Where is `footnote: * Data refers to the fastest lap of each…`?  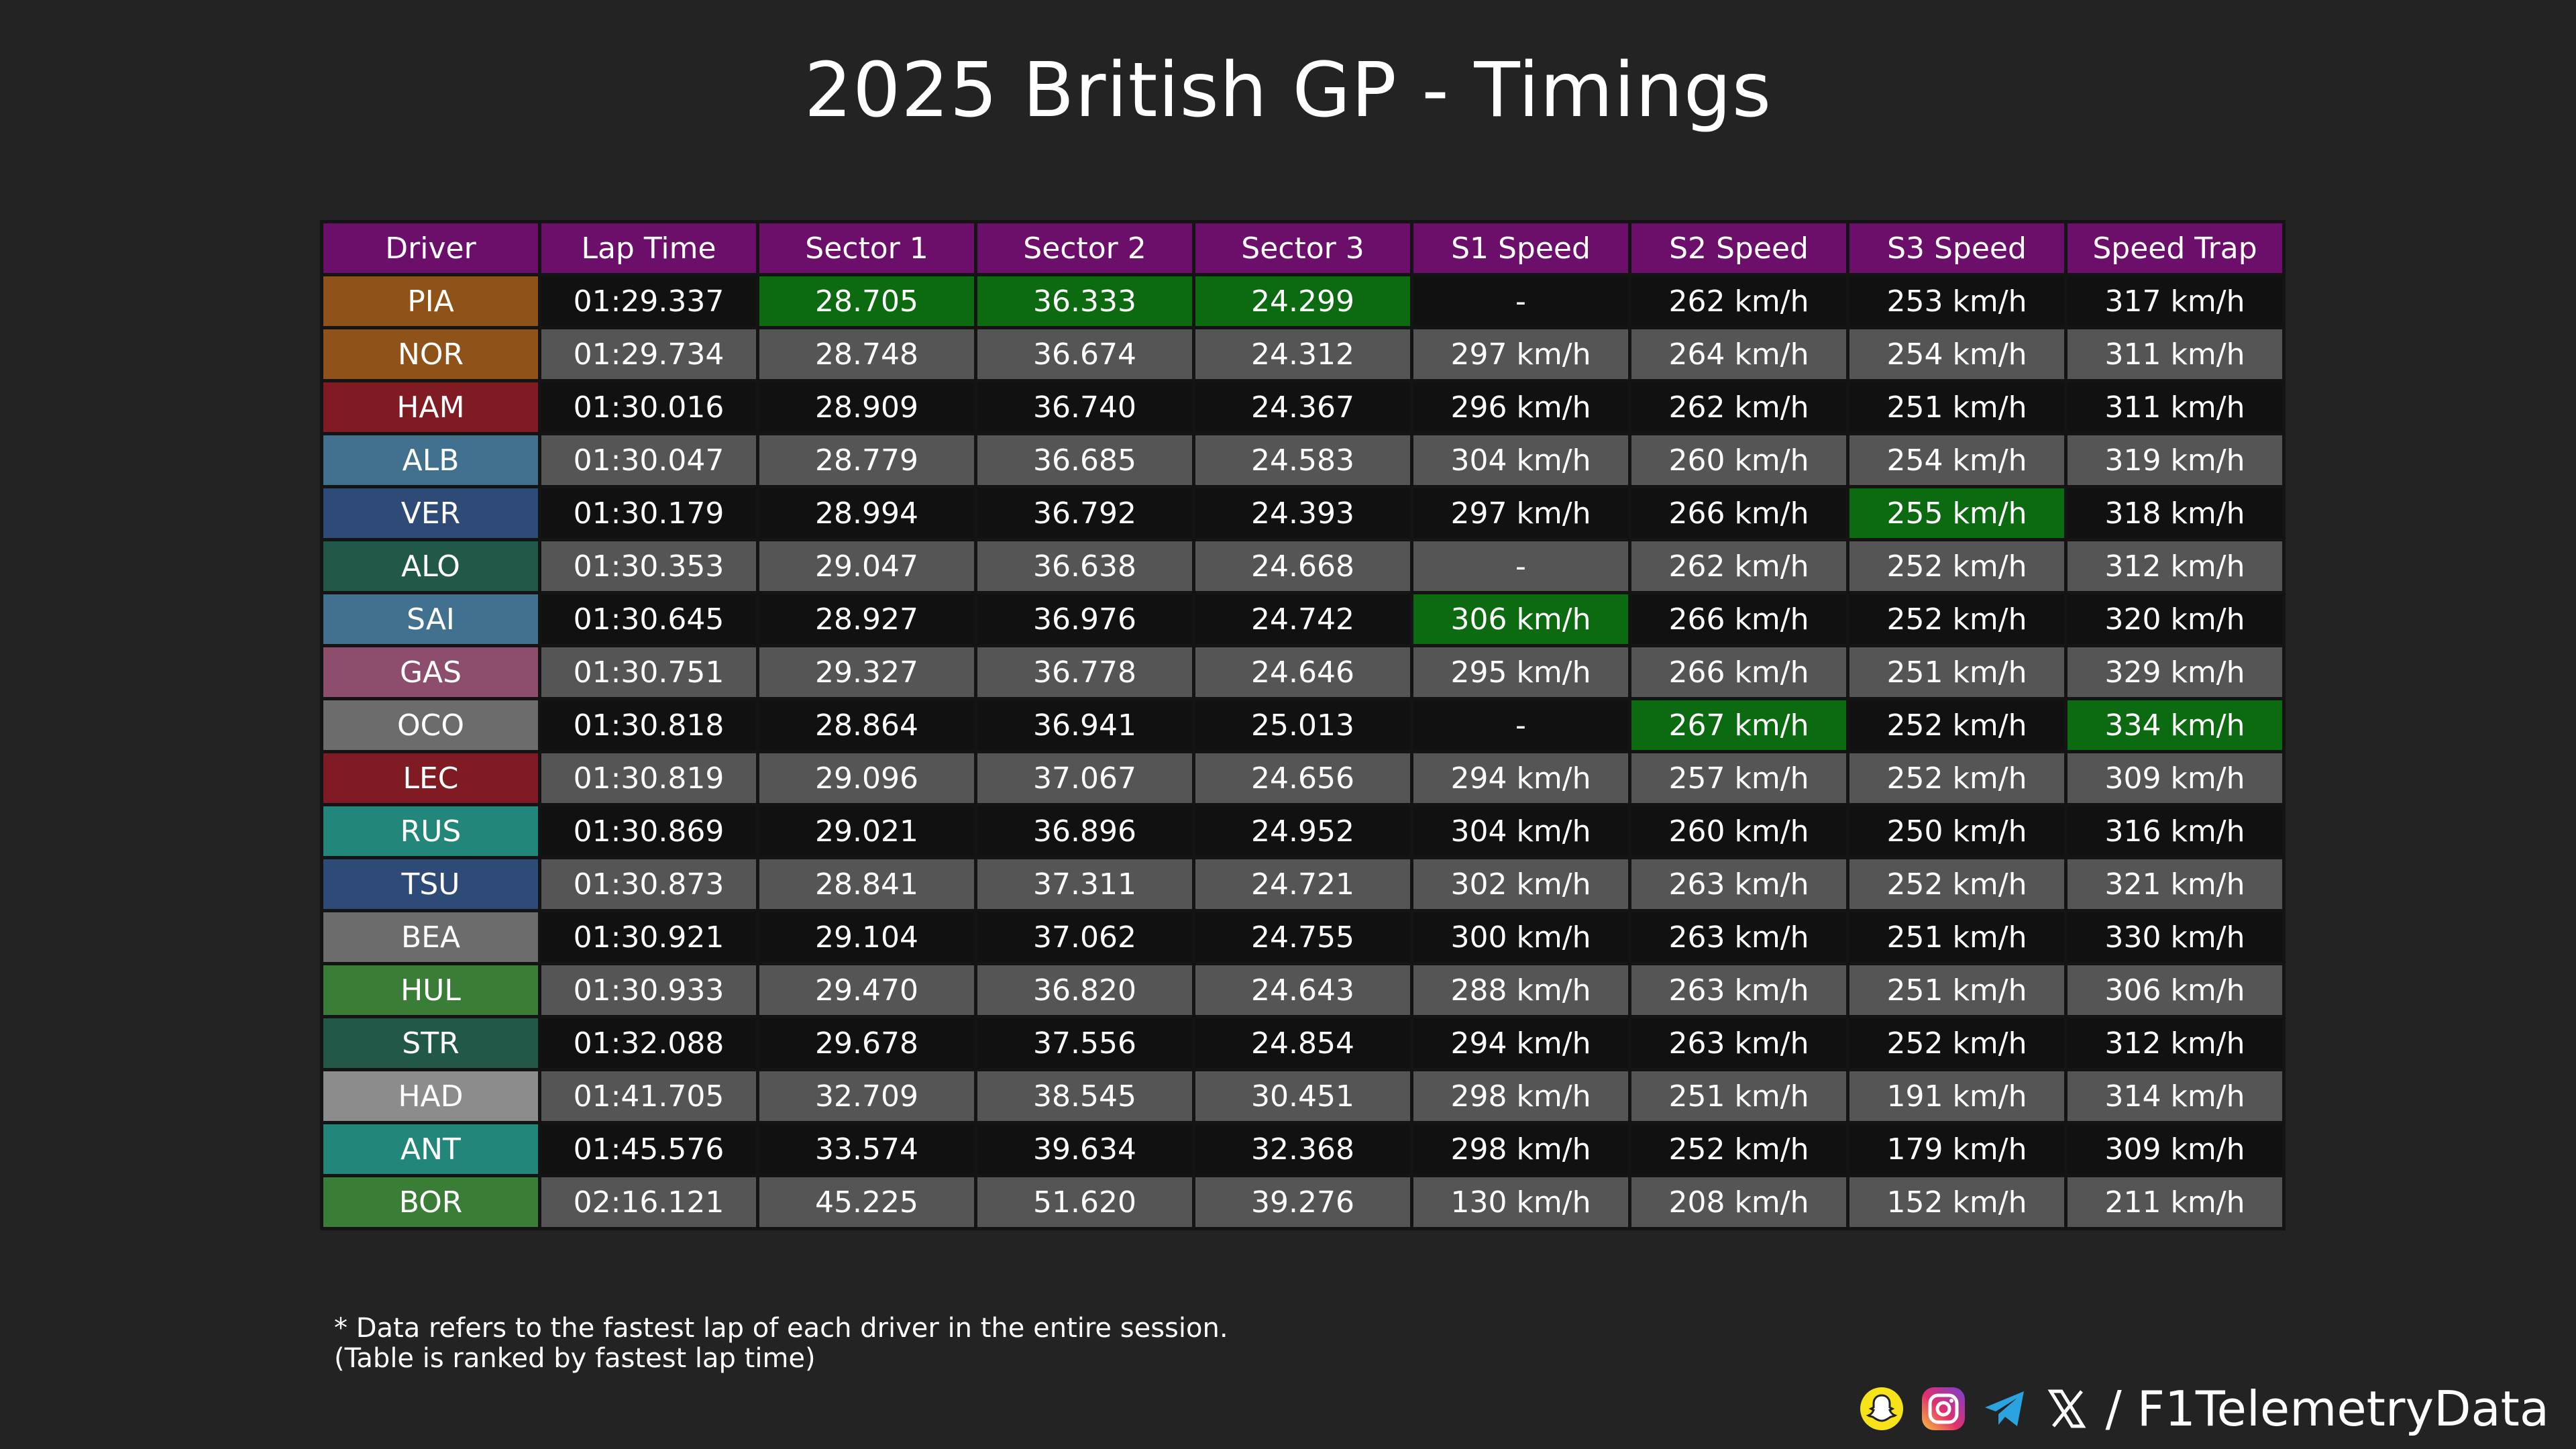
footnote: * Data refers to the fastest lap of each… is located at coordinates (781, 1343).